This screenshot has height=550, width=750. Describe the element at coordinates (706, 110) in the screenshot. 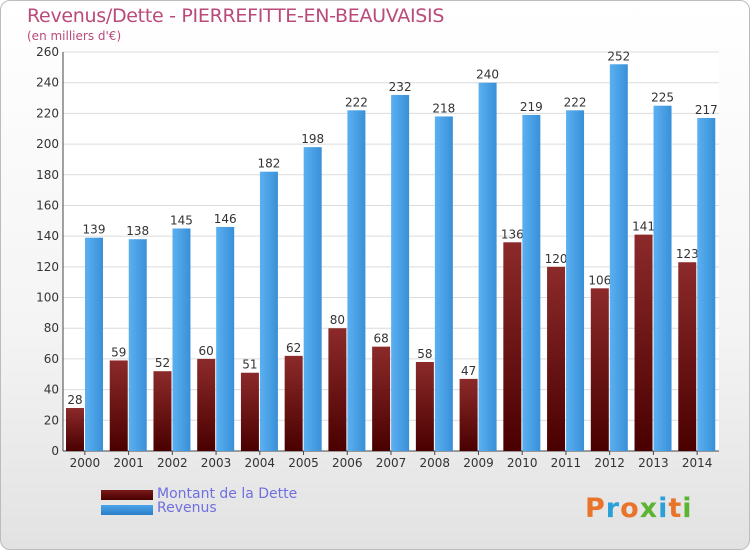

I see `data-label: 217` at that location.